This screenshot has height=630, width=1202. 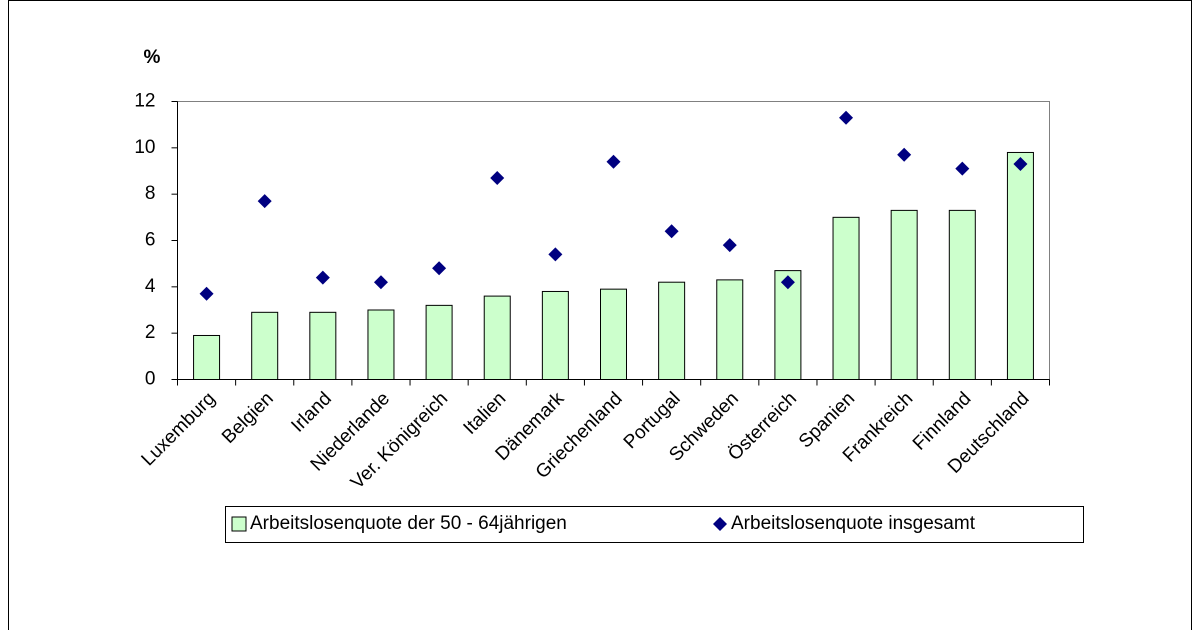 I want to click on y-tick-label: 10, so click(x=144, y=147).